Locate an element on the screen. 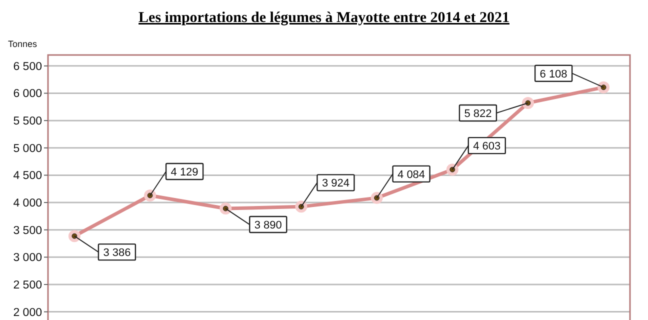 This screenshot has width=648, height=320. data-label: 3 924 is located at coordinates (336, 184).